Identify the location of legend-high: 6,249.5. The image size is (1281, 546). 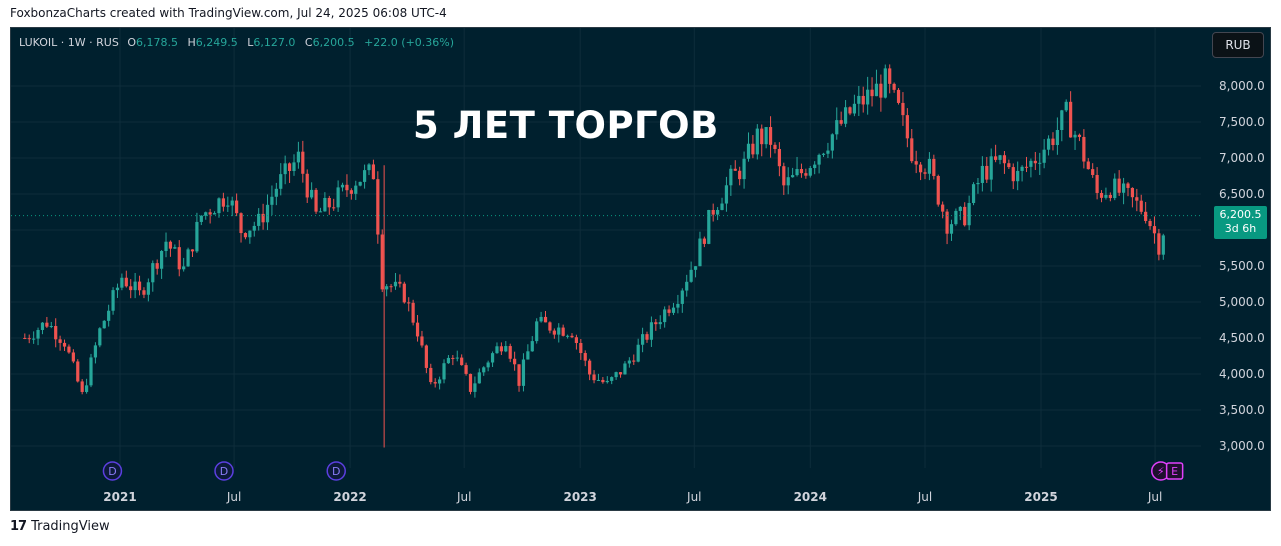
(216, 42).